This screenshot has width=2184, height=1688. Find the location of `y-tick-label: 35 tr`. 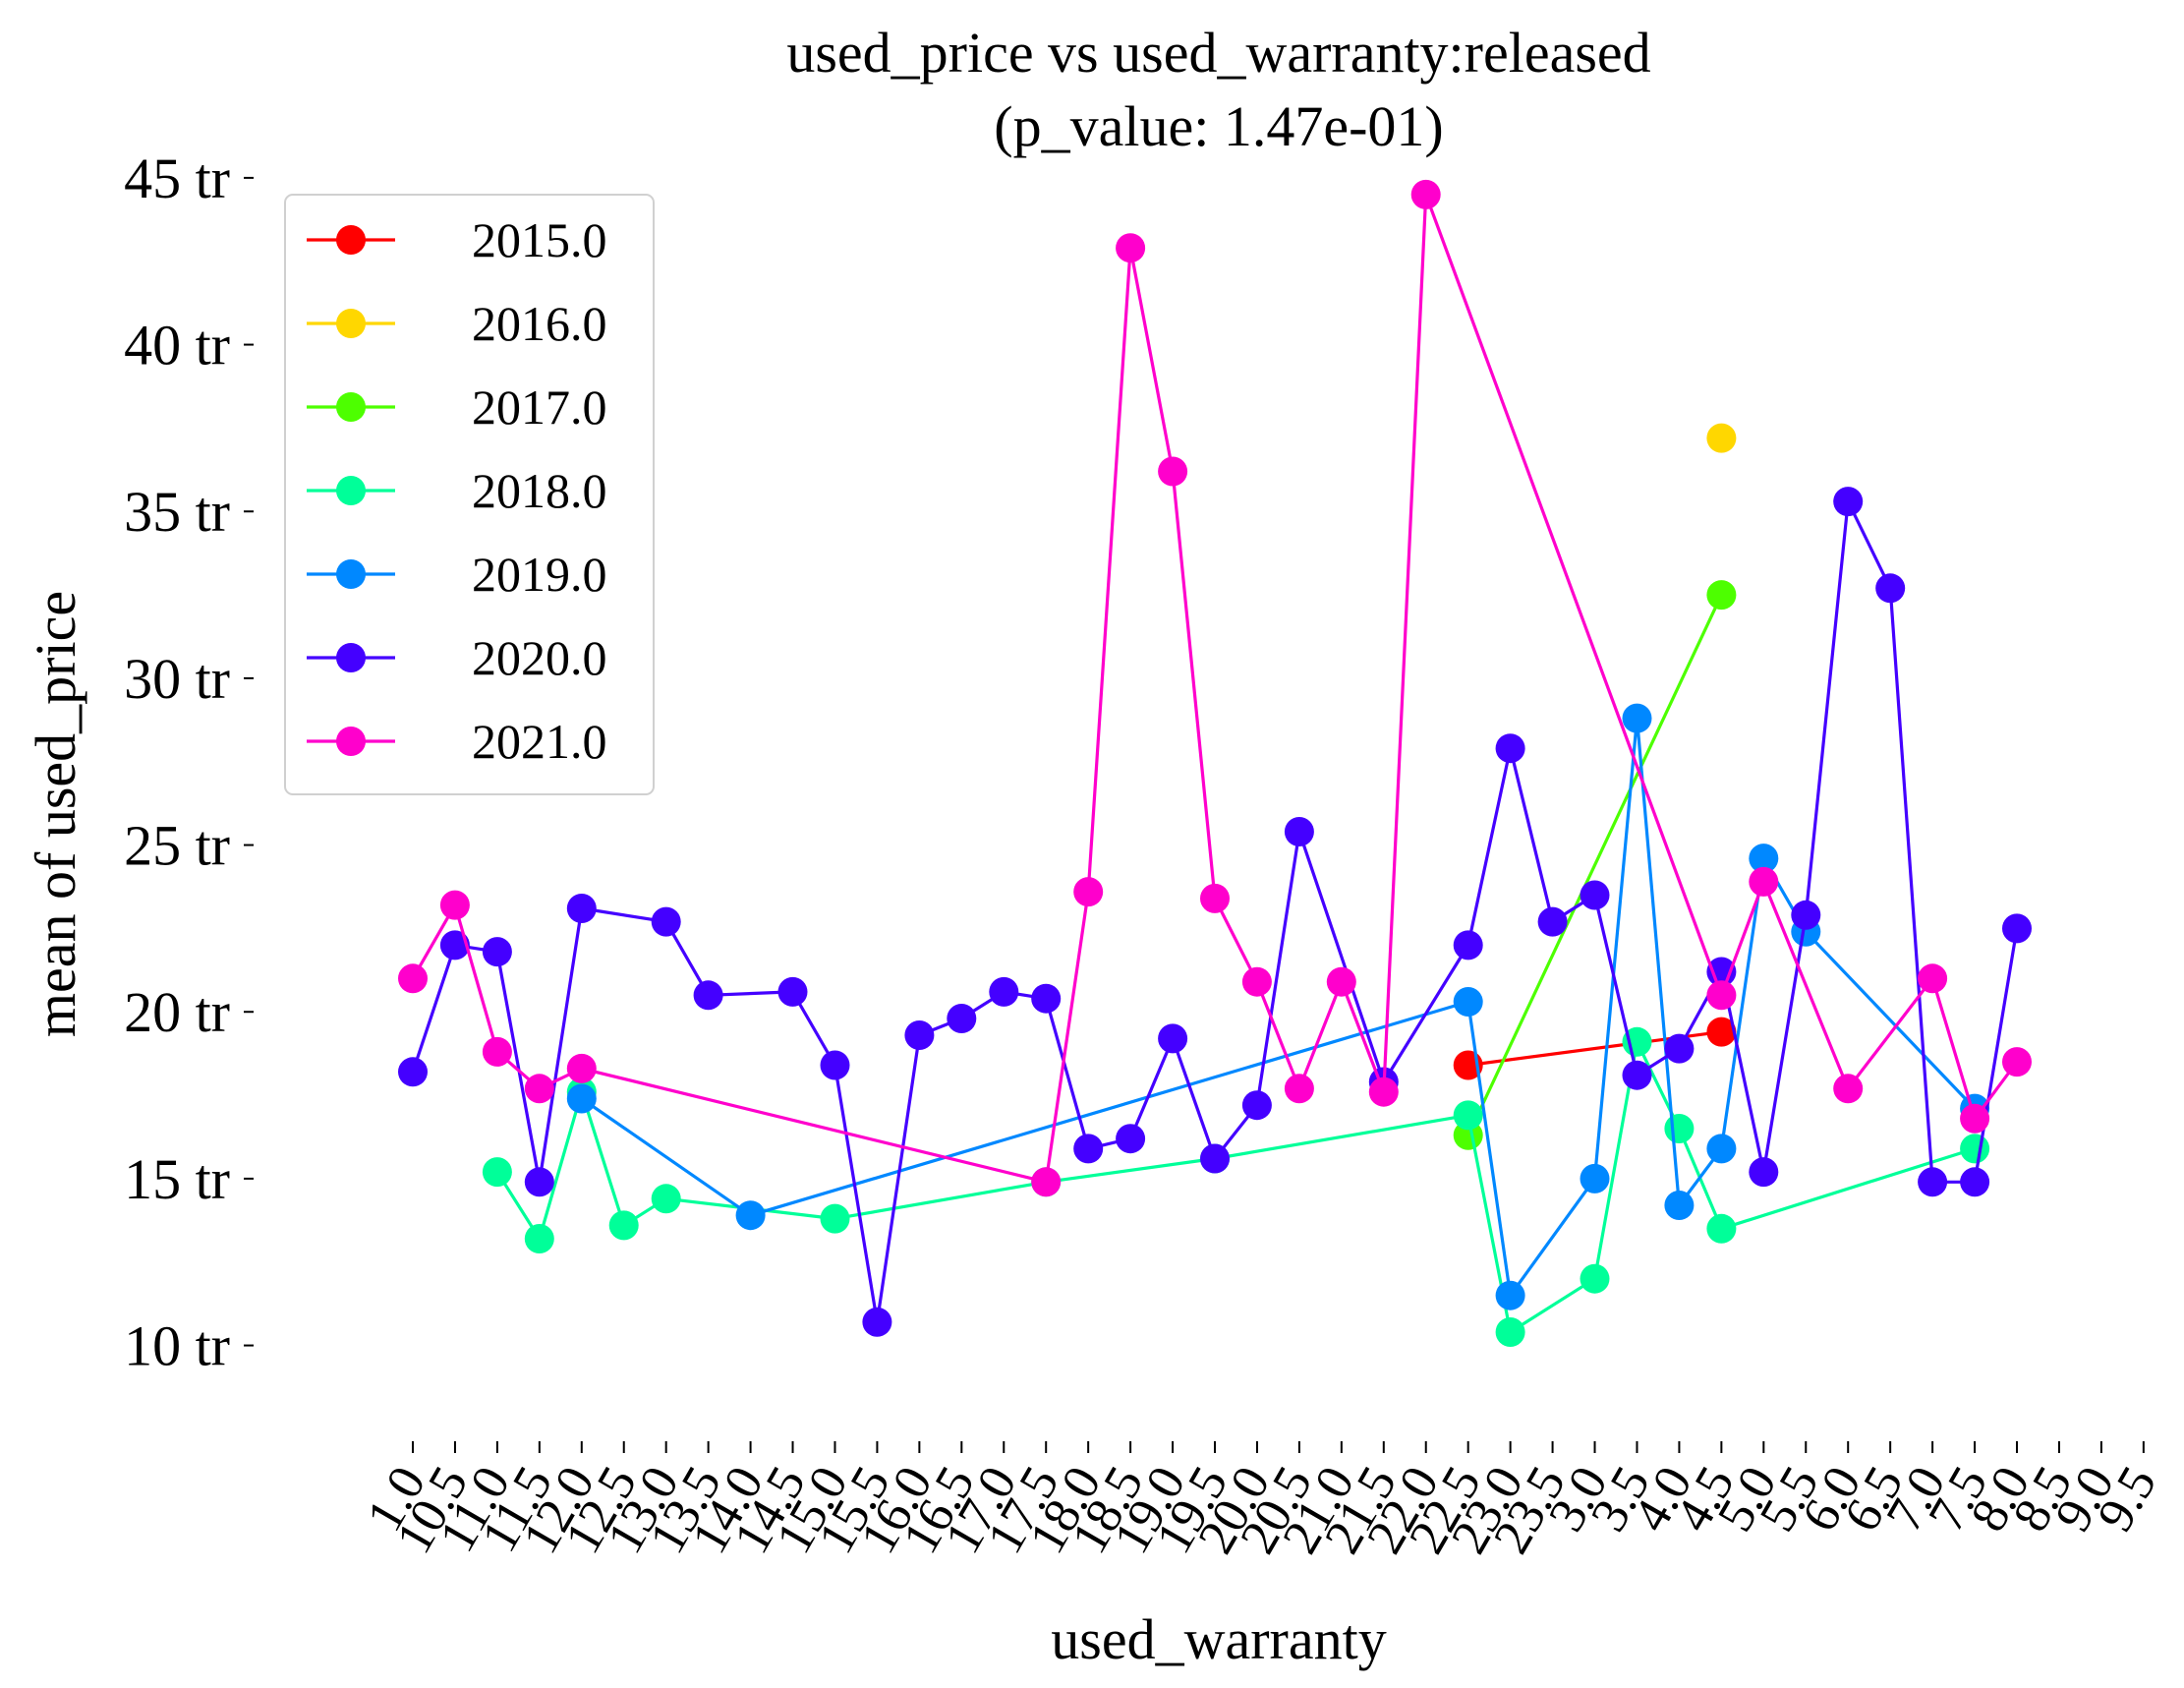

y-tick-label: 35 tr is located at coordinates (177, 512).